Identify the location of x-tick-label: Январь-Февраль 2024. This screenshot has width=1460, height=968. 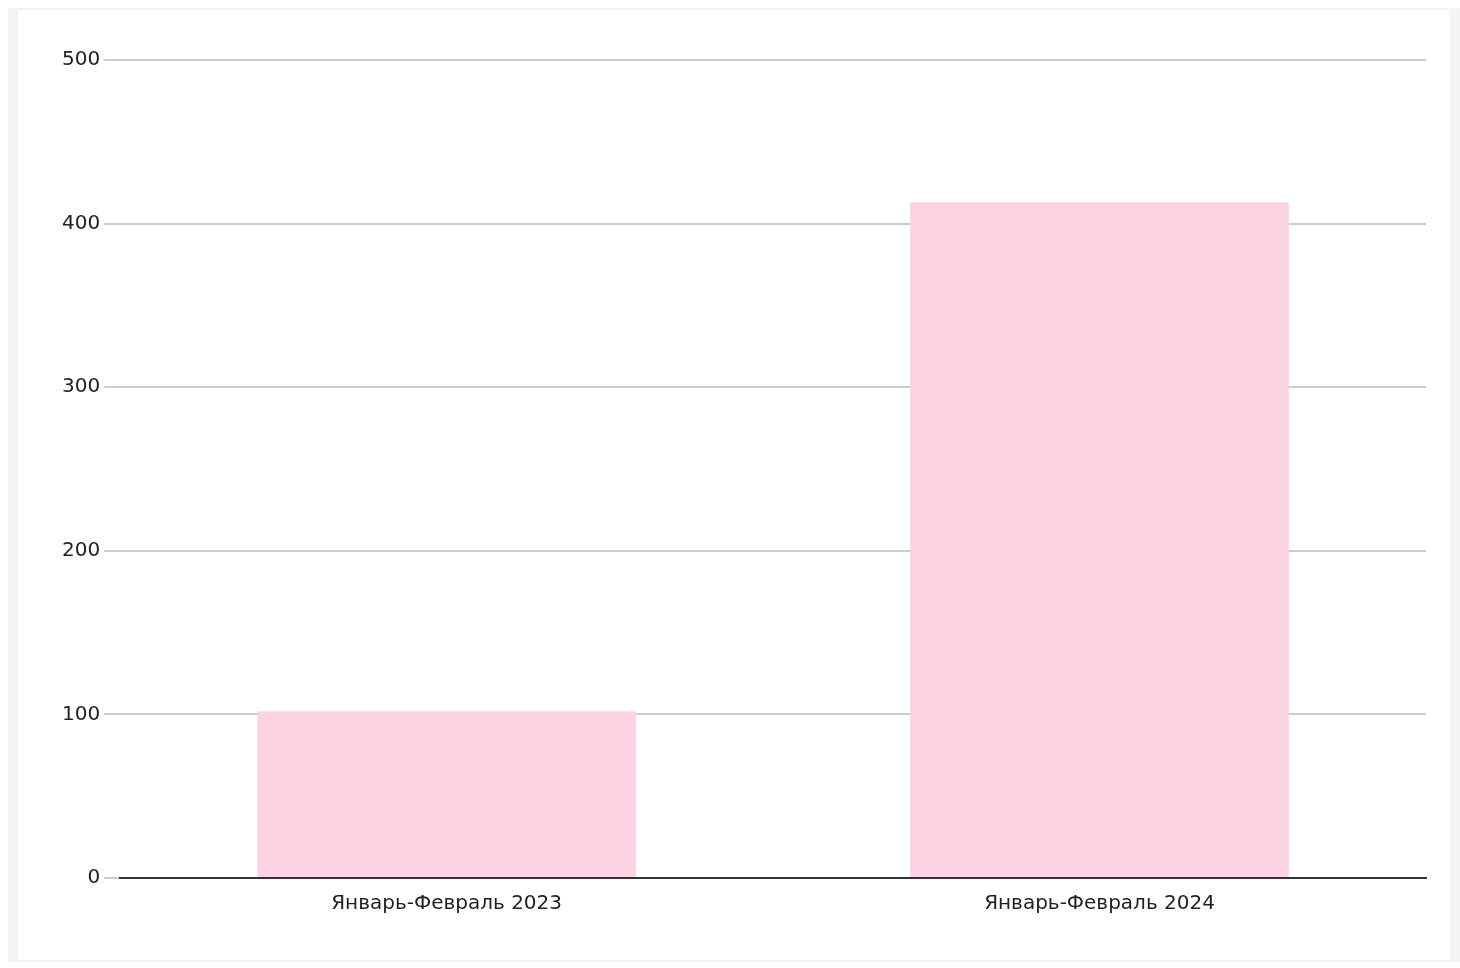
(1099, 902).